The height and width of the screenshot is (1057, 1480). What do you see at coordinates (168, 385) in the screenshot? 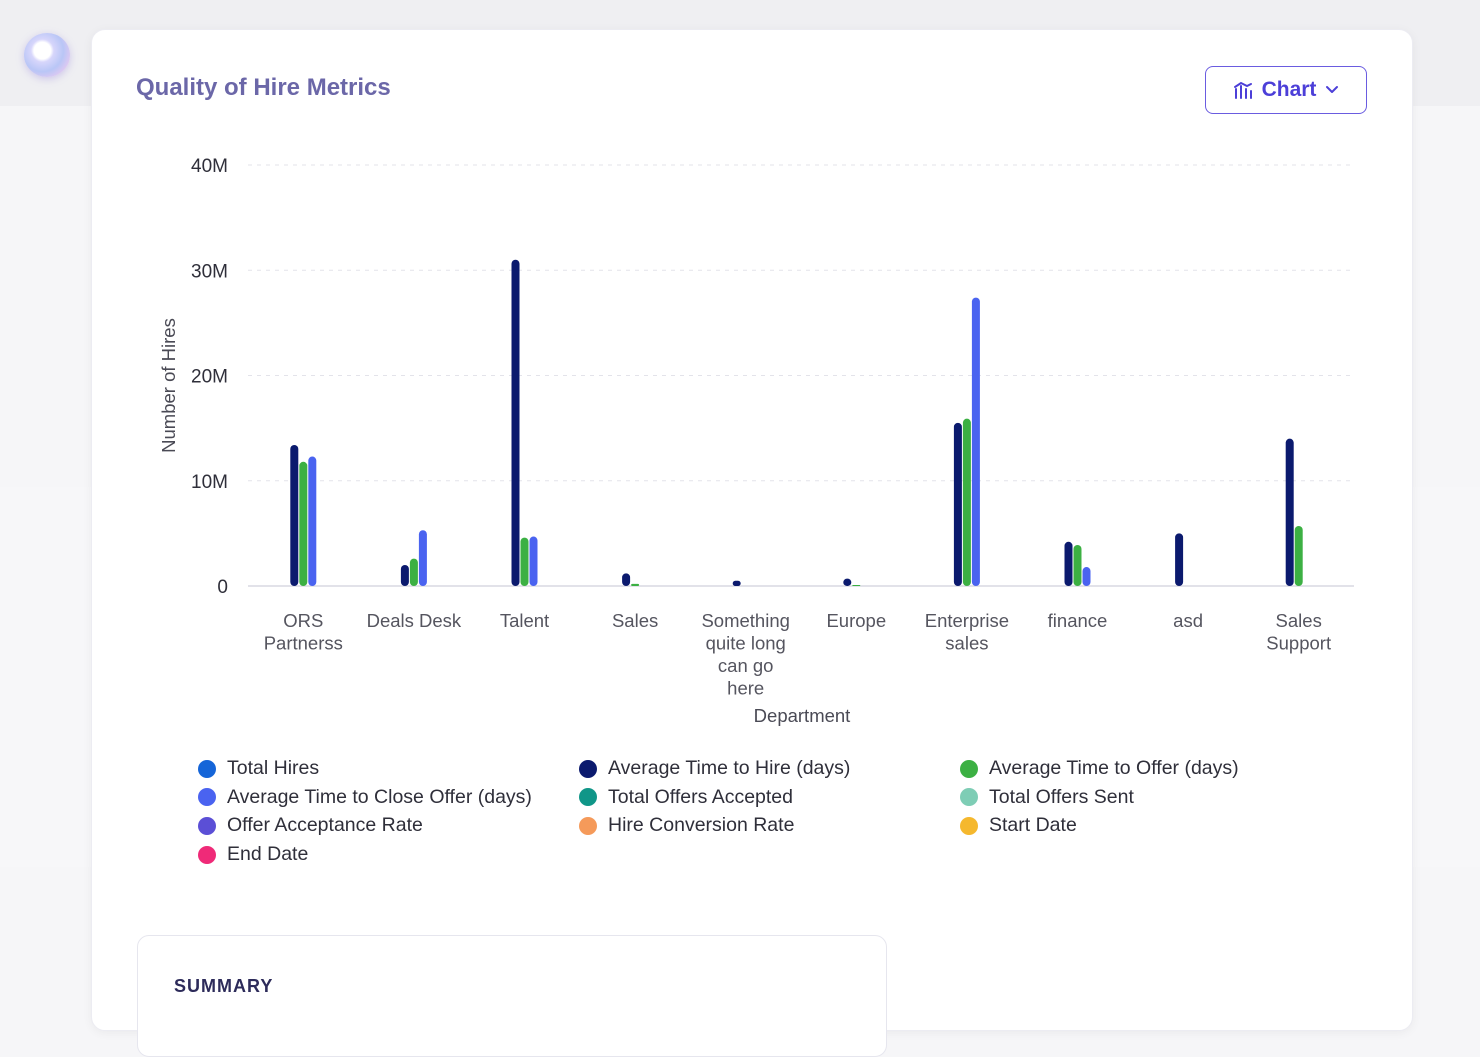
I see `y-axis-title: Number of Hires` at bounding box center [168, 385].